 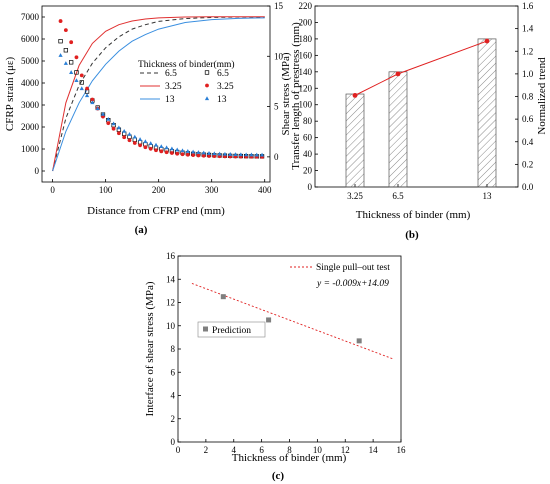 I want to click on panel-b-left-tick-label: 220, so click(x=306, y=6).